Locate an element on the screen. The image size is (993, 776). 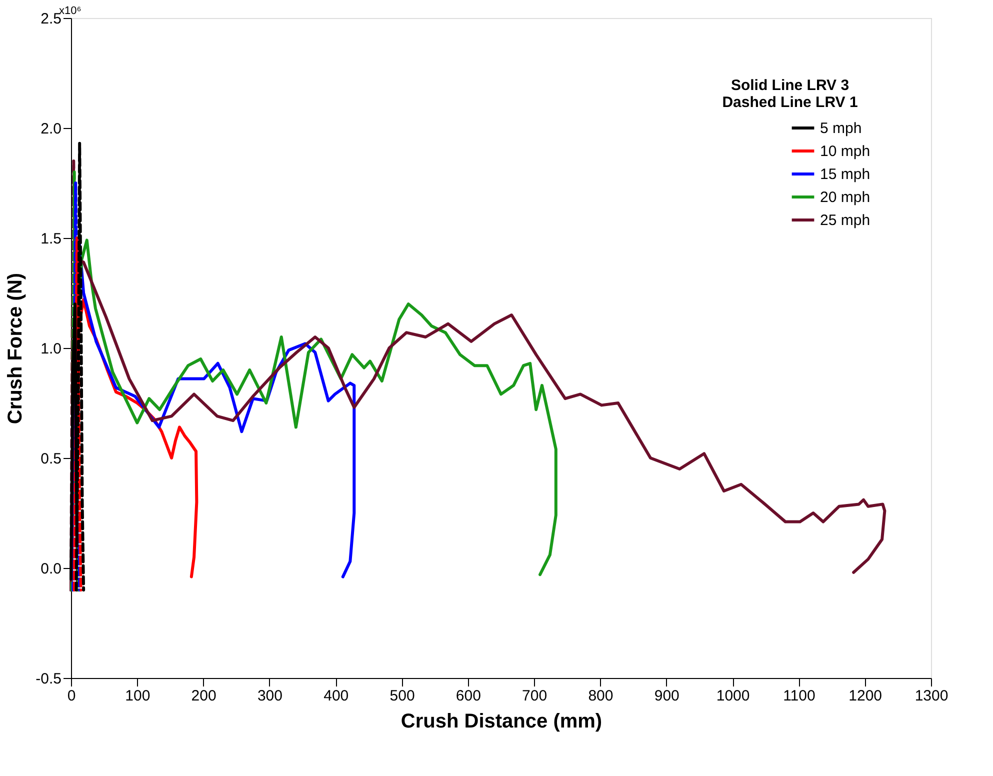
legend-label: 5 mph is located at coordinates (841, 128).